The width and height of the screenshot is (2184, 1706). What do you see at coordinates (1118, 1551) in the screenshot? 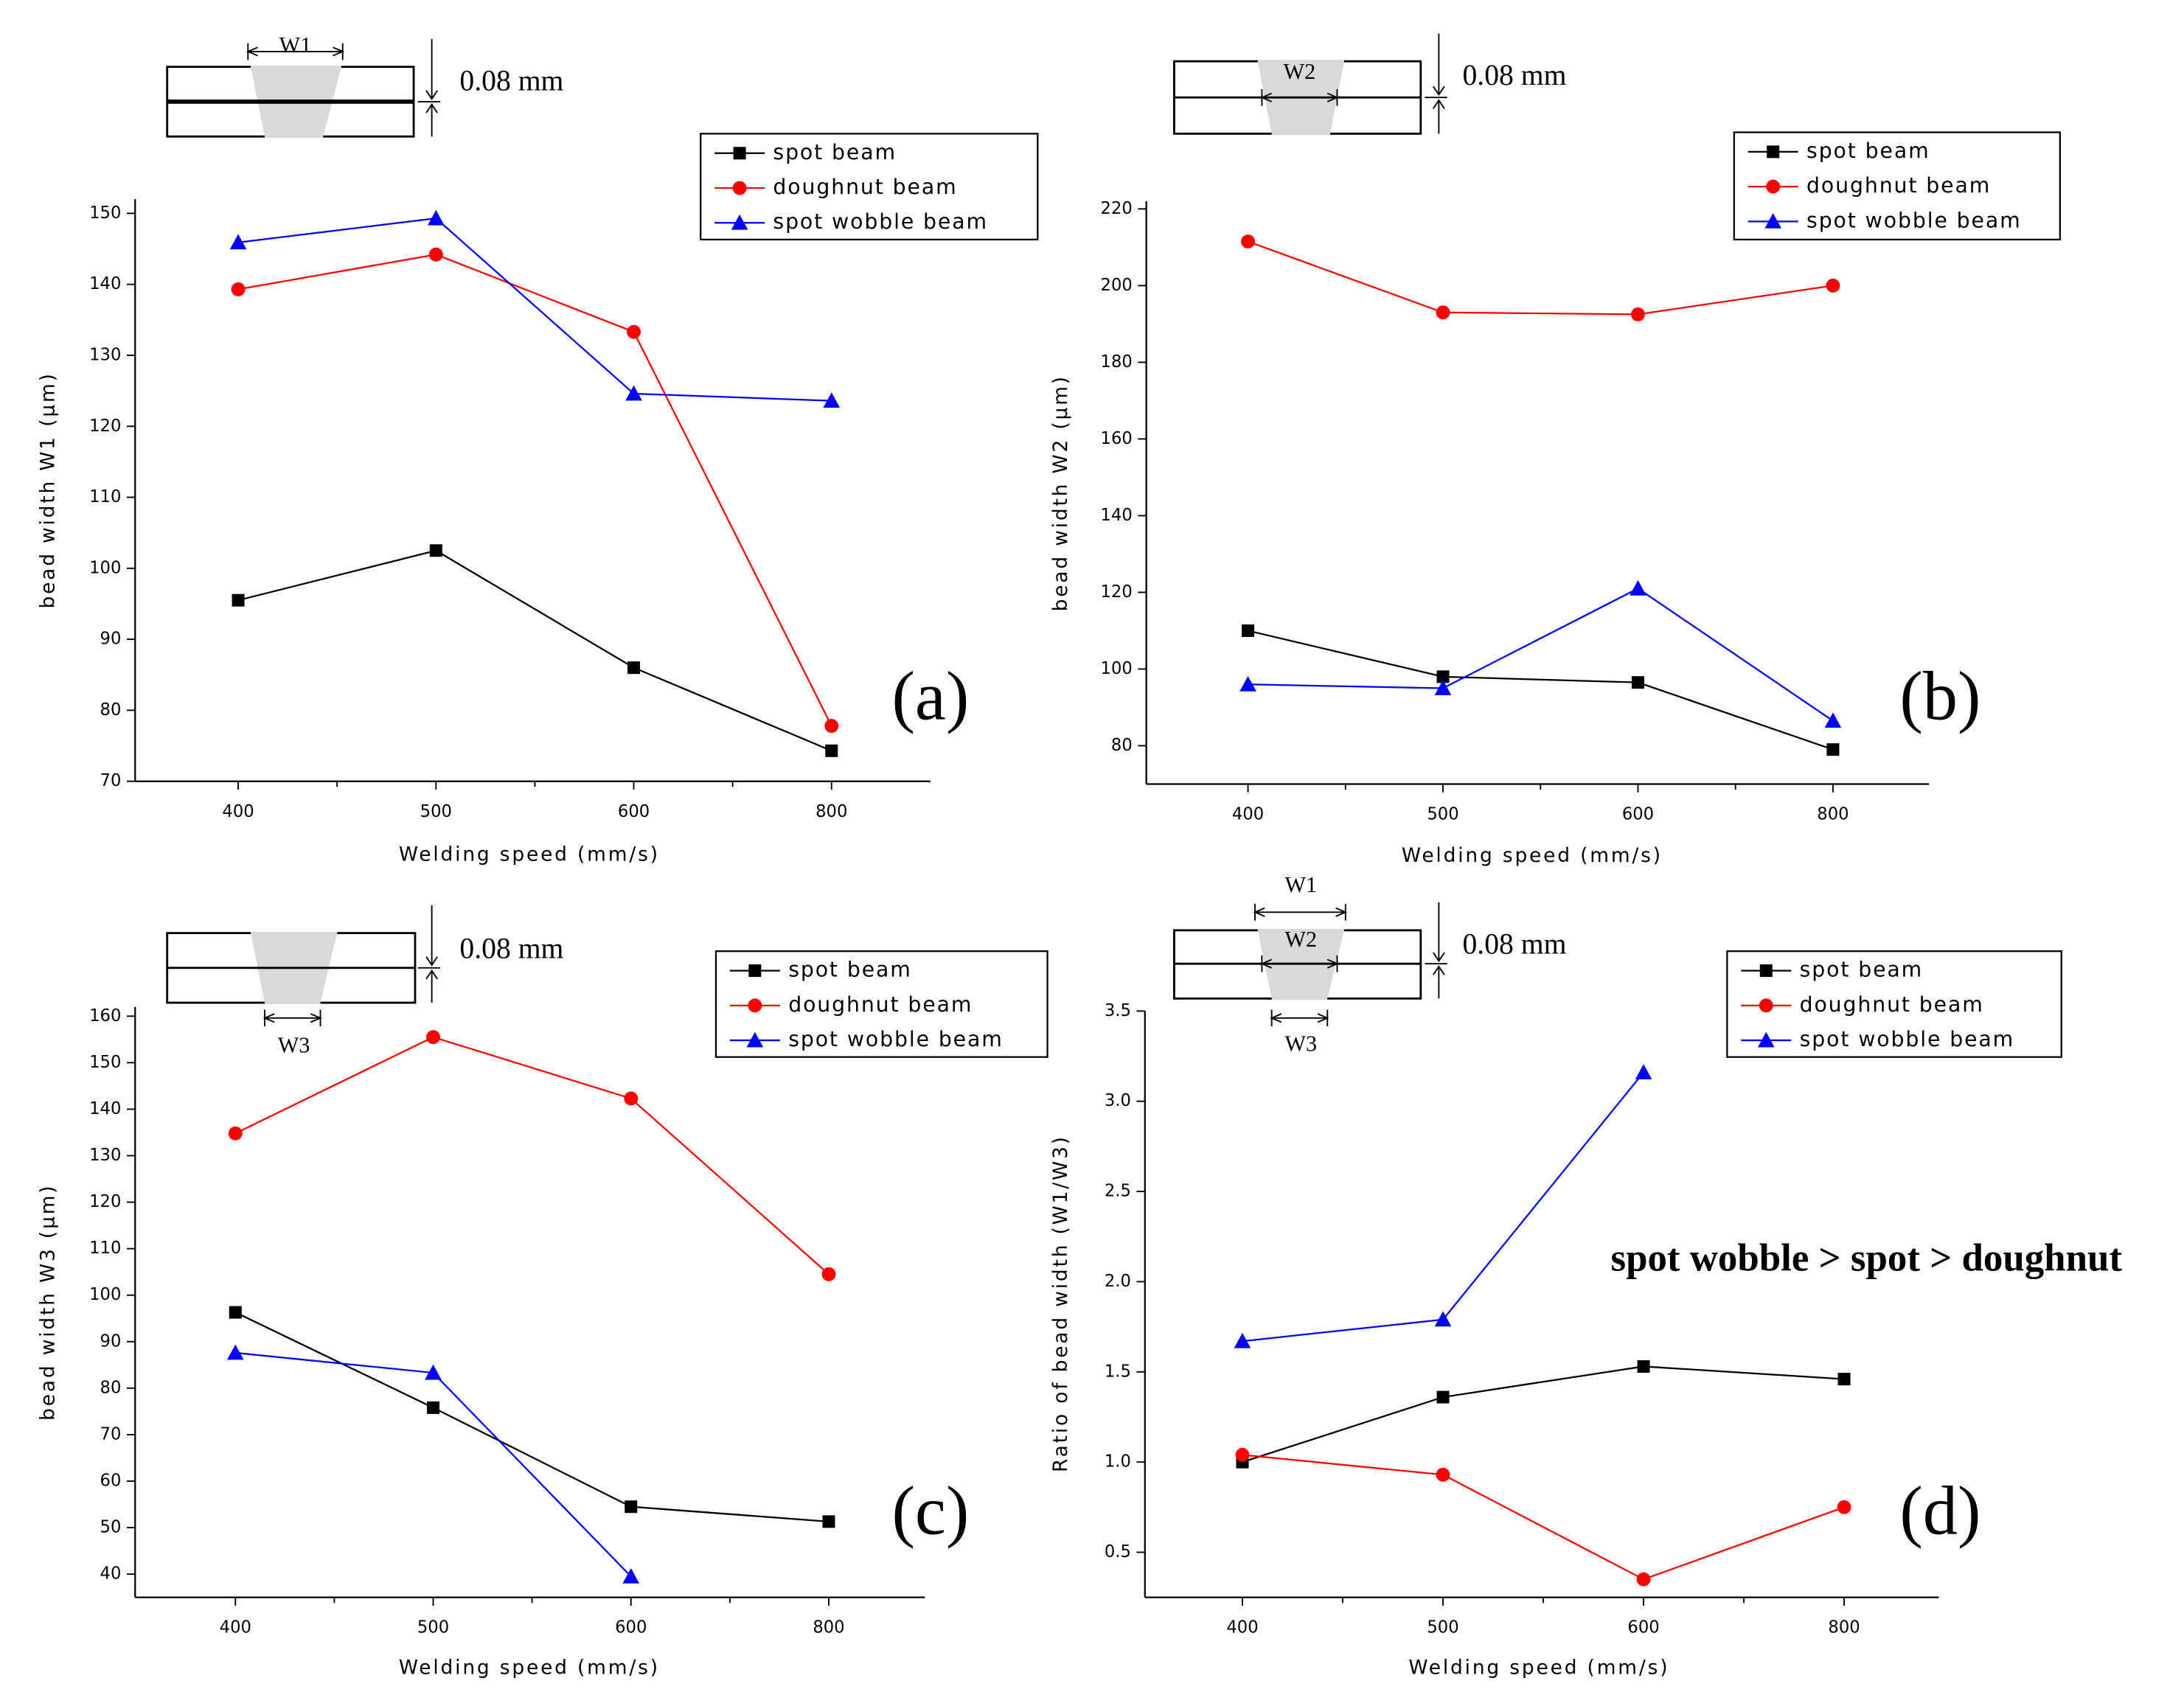
I see `y-tick-label: 0.5` at bounding box center [1118, 1551].